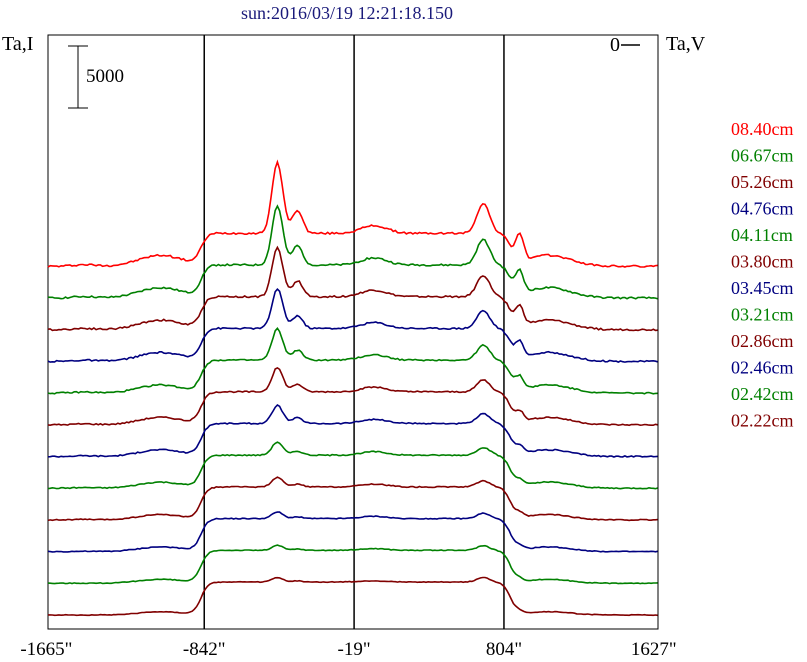 The width and height of the screenshot is (807, 662). Describe the element at coordinates (105, 76) in the screenshot. I see `scale-bar-label: 5000` at that location.